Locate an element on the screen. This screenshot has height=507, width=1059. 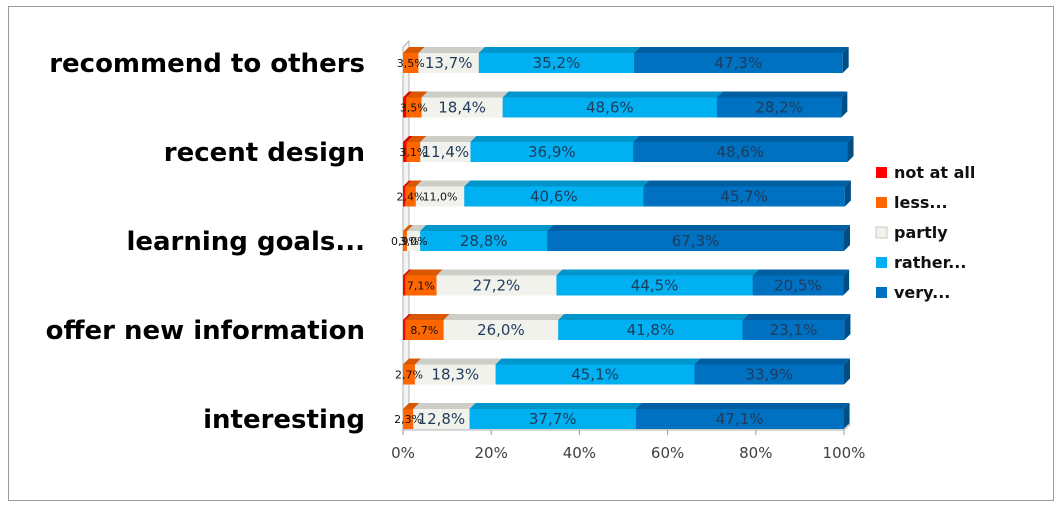
data-label: 28,2% is located at coordinates (779, 108).